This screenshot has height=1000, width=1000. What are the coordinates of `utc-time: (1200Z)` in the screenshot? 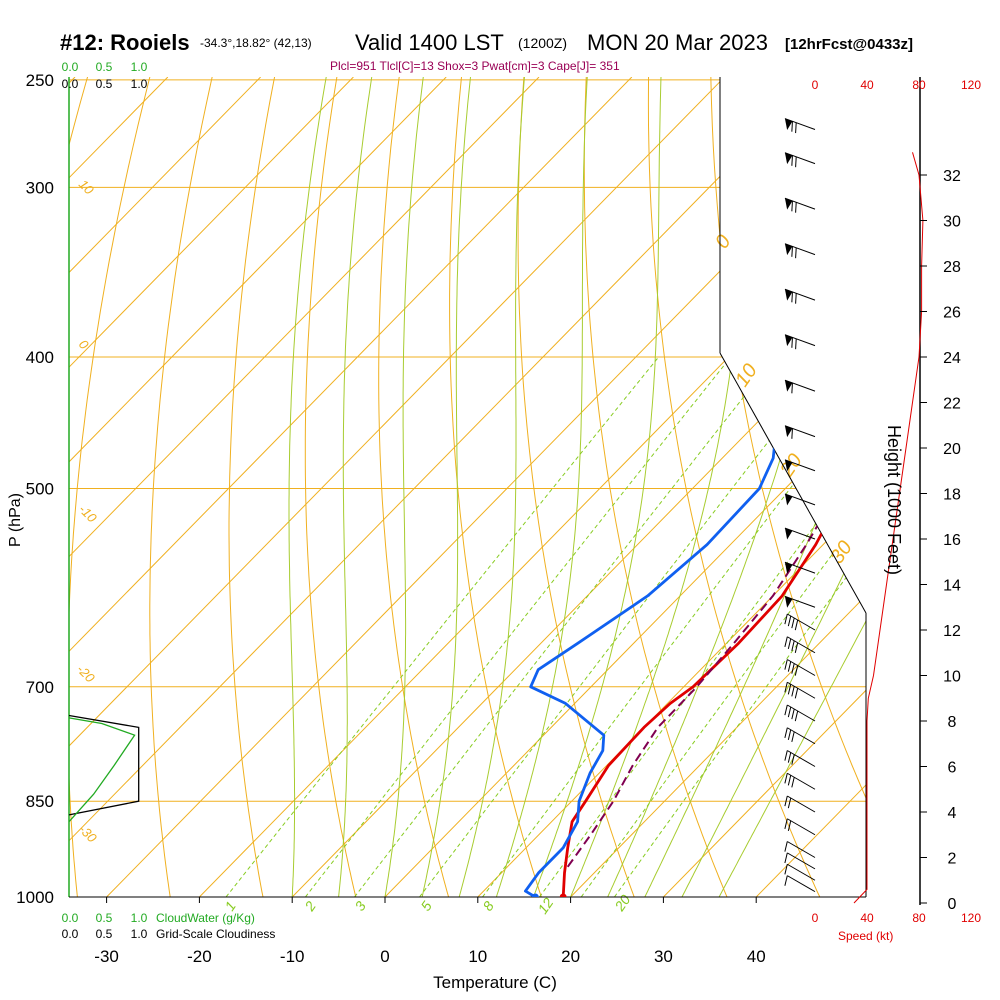 It's located at (542, 43).